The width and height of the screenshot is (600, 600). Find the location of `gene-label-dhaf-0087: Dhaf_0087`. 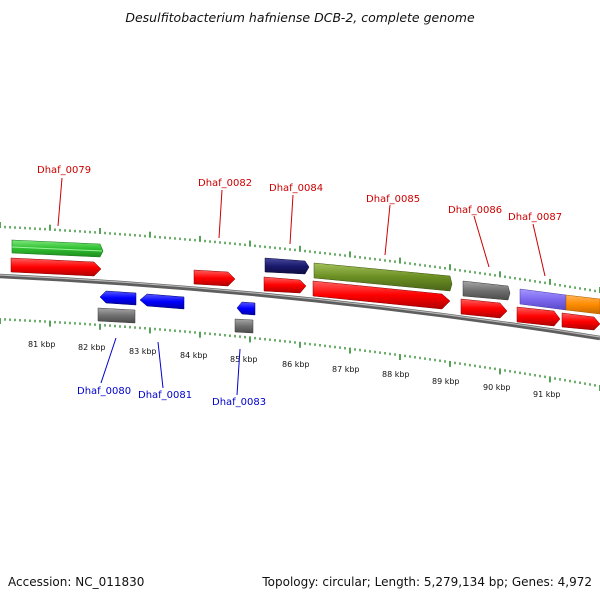

gene-label-dhaf-0087: Dhaf_0087 is located at coordinates (535, 217).